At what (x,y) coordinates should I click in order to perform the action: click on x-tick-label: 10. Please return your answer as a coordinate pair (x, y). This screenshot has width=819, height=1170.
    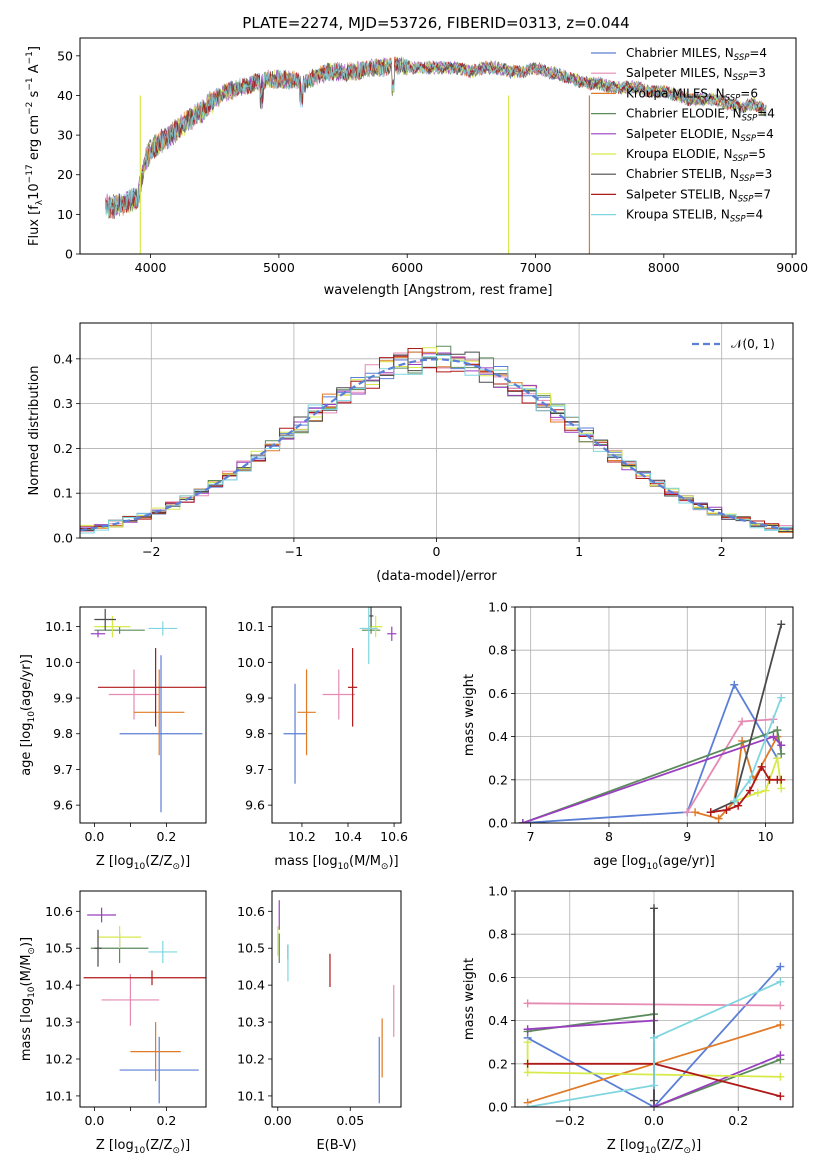
    Looking at the image, I should click on (766, 836).